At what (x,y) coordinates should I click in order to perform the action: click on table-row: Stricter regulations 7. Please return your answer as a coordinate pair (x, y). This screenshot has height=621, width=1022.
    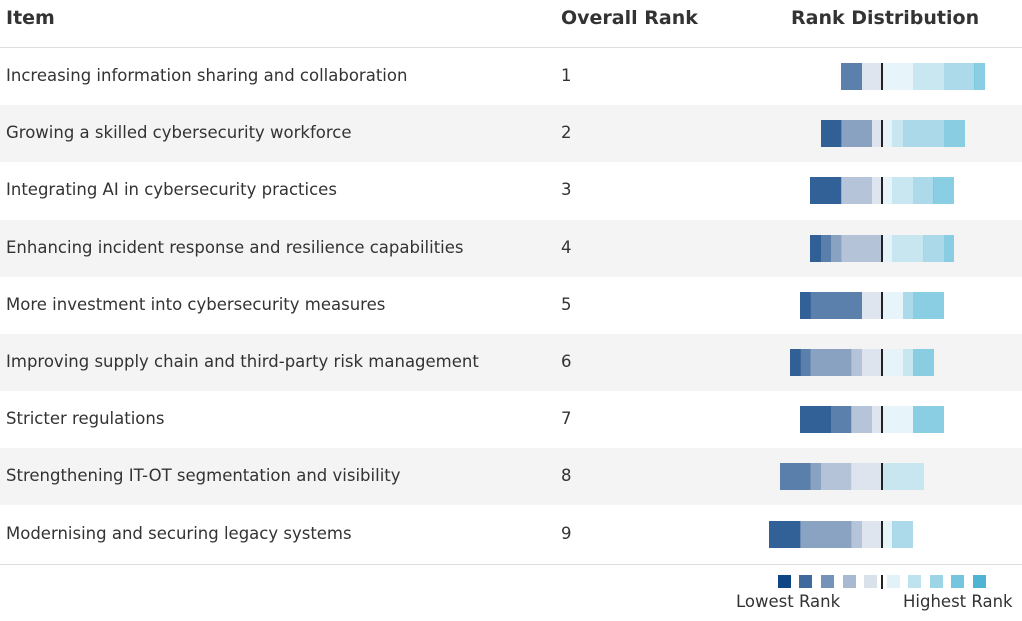
    Looking at the image, I should click on (511, 419).